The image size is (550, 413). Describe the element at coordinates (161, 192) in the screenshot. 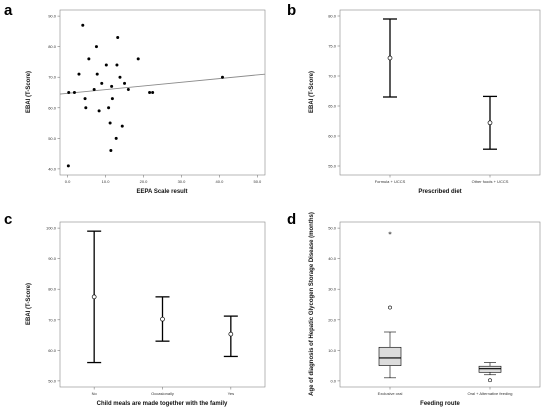

I see `x-axis-label: EEPA Scale result` at that location.